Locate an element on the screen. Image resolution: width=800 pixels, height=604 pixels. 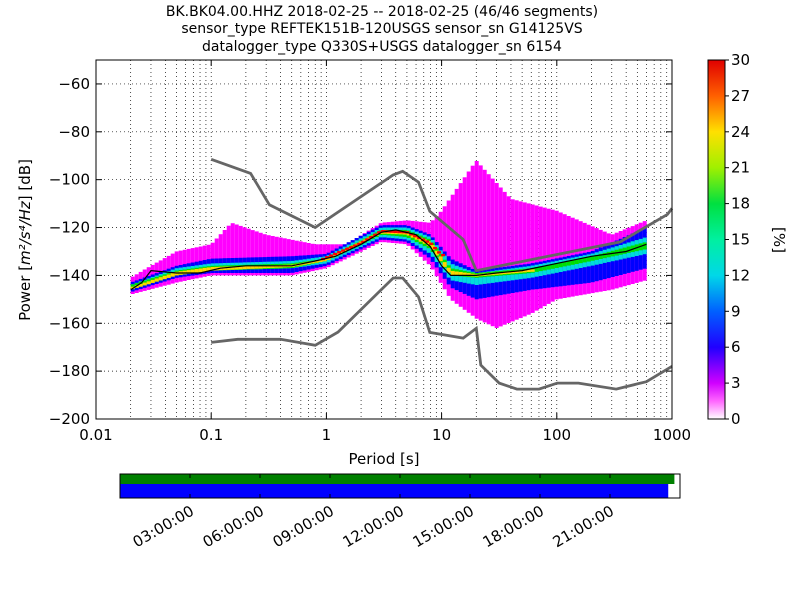
y-tick-label: −120 is located at coordinates (69, 228).